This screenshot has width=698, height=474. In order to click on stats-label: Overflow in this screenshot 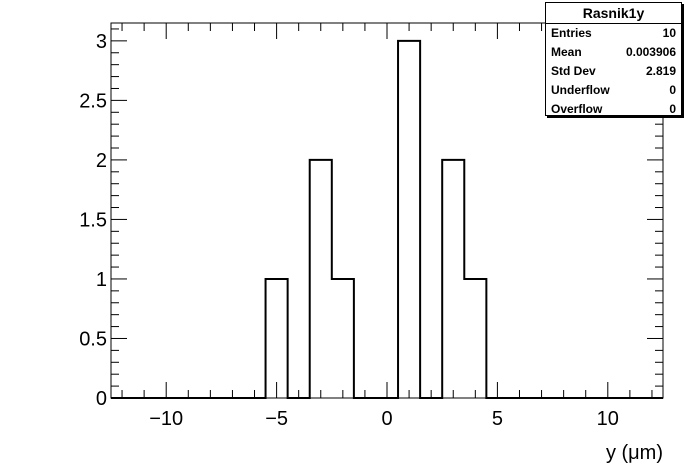, I will do `click(577, 109)`.